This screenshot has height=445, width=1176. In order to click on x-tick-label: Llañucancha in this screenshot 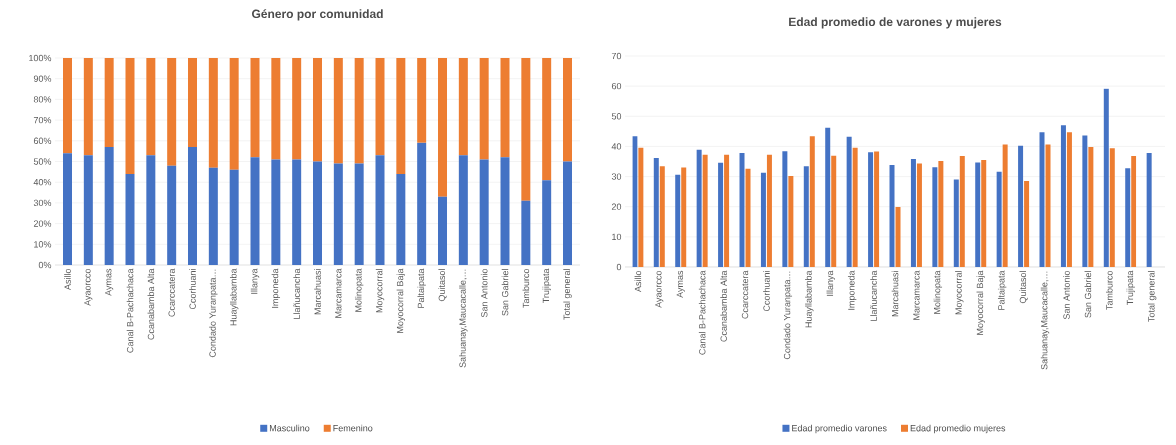, I will do `click(873, 295)`.